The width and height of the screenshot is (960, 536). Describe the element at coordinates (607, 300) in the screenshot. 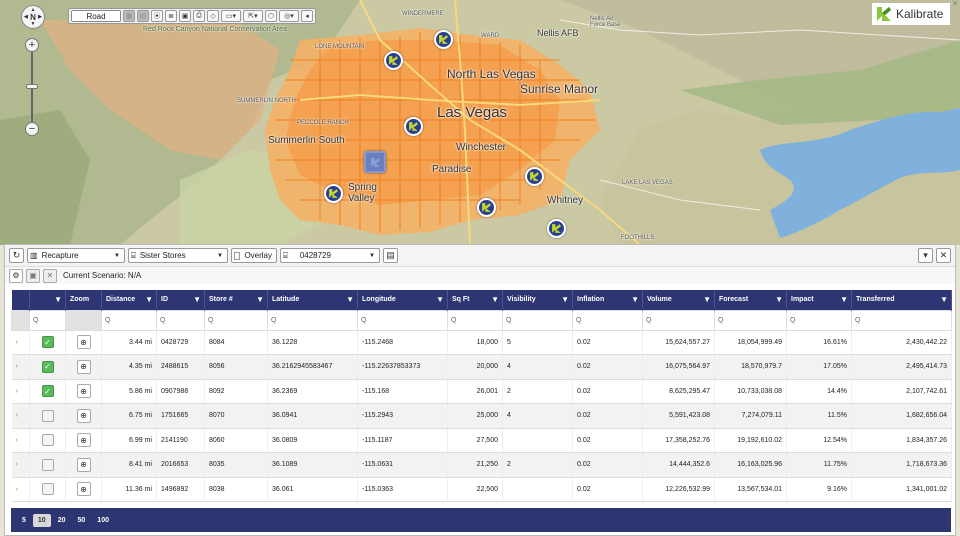

I see `col-header-inflation: Inflation ▼` at that location.